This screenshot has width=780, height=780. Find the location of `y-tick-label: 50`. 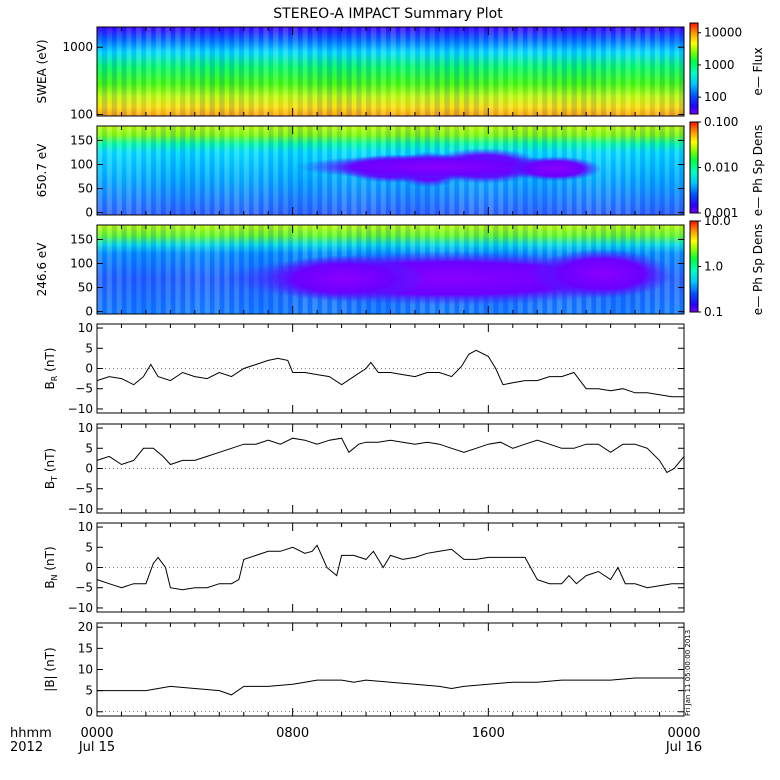

y-tick-label: 50 is located at coordinates (85, 288).